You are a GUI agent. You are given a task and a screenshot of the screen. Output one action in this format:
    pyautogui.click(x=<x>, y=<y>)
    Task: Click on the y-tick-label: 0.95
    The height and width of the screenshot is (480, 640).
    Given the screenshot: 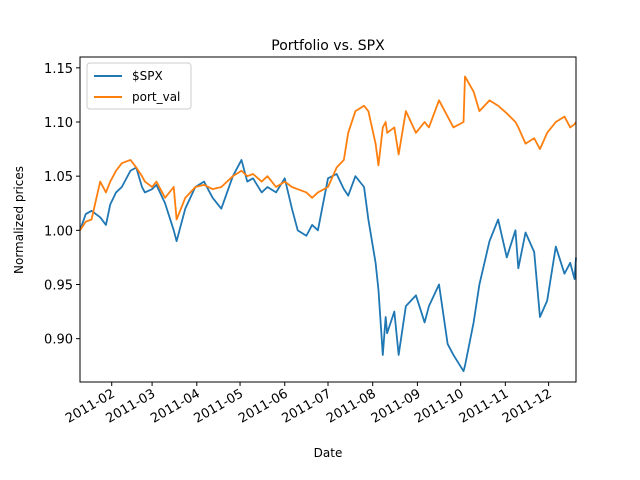 What is the action you would take?
    pyautogui.click(x=58, y=286)
    